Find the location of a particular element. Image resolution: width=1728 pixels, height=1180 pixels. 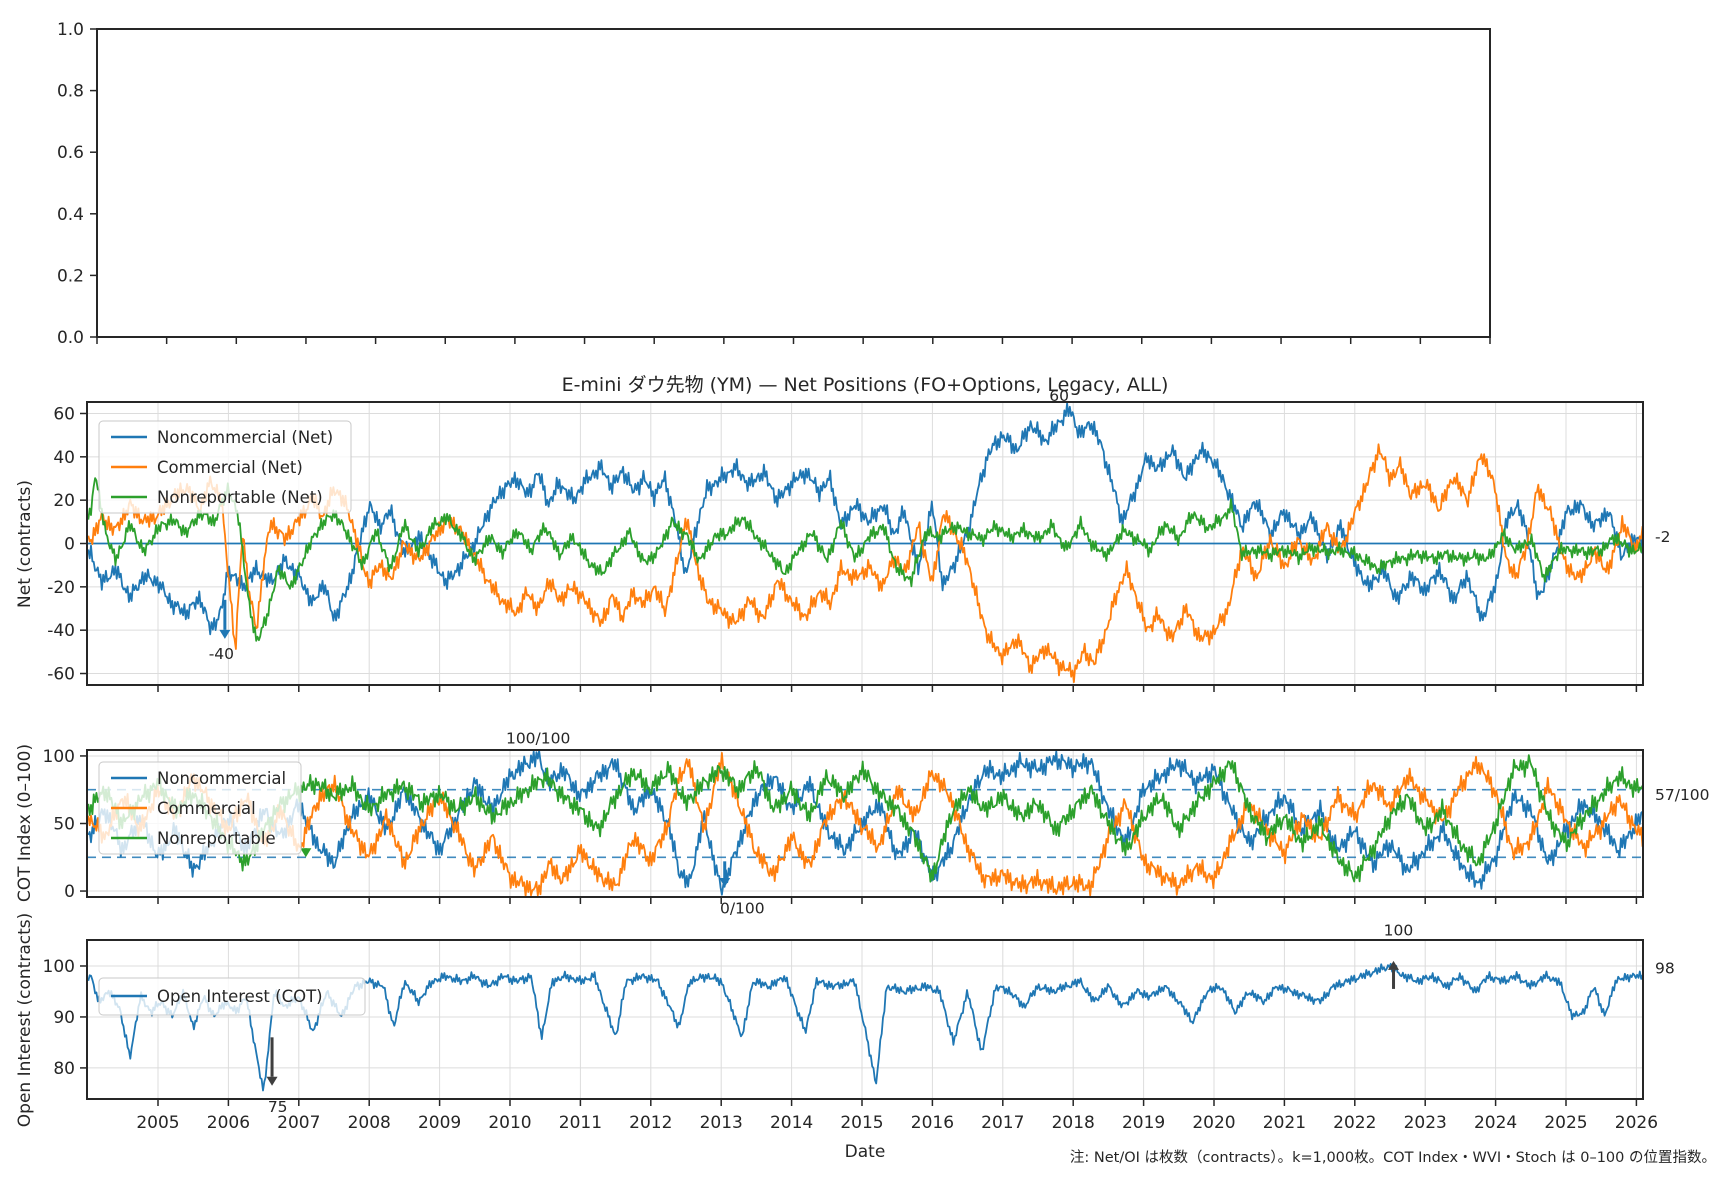

x-tick-label: 2025 is located at coordinates (1565, 1123).